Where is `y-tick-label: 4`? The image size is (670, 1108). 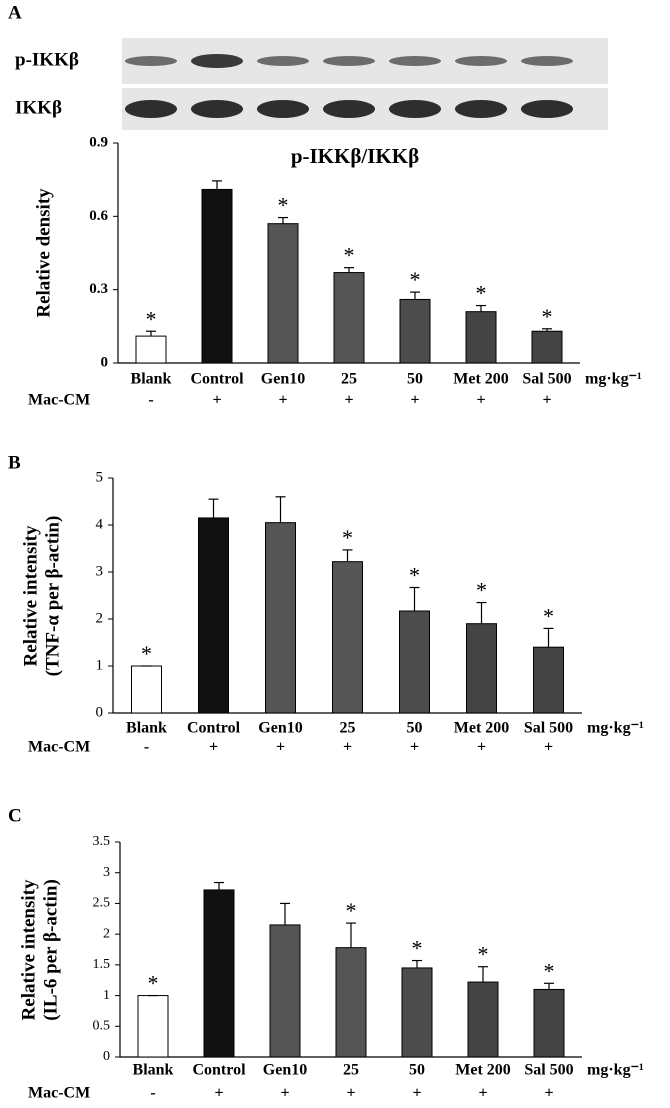 y-tick-label: 4 is located at coordinates (100, 524).